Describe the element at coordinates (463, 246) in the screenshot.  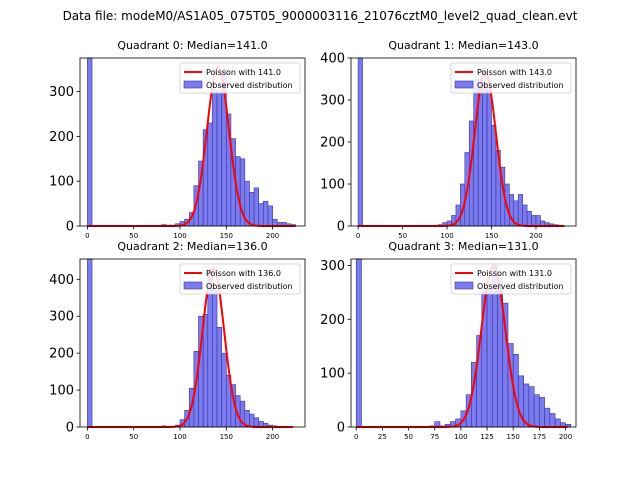
I see `quadrant-3-title: Quadrant 3: Median=131.0` at that location.